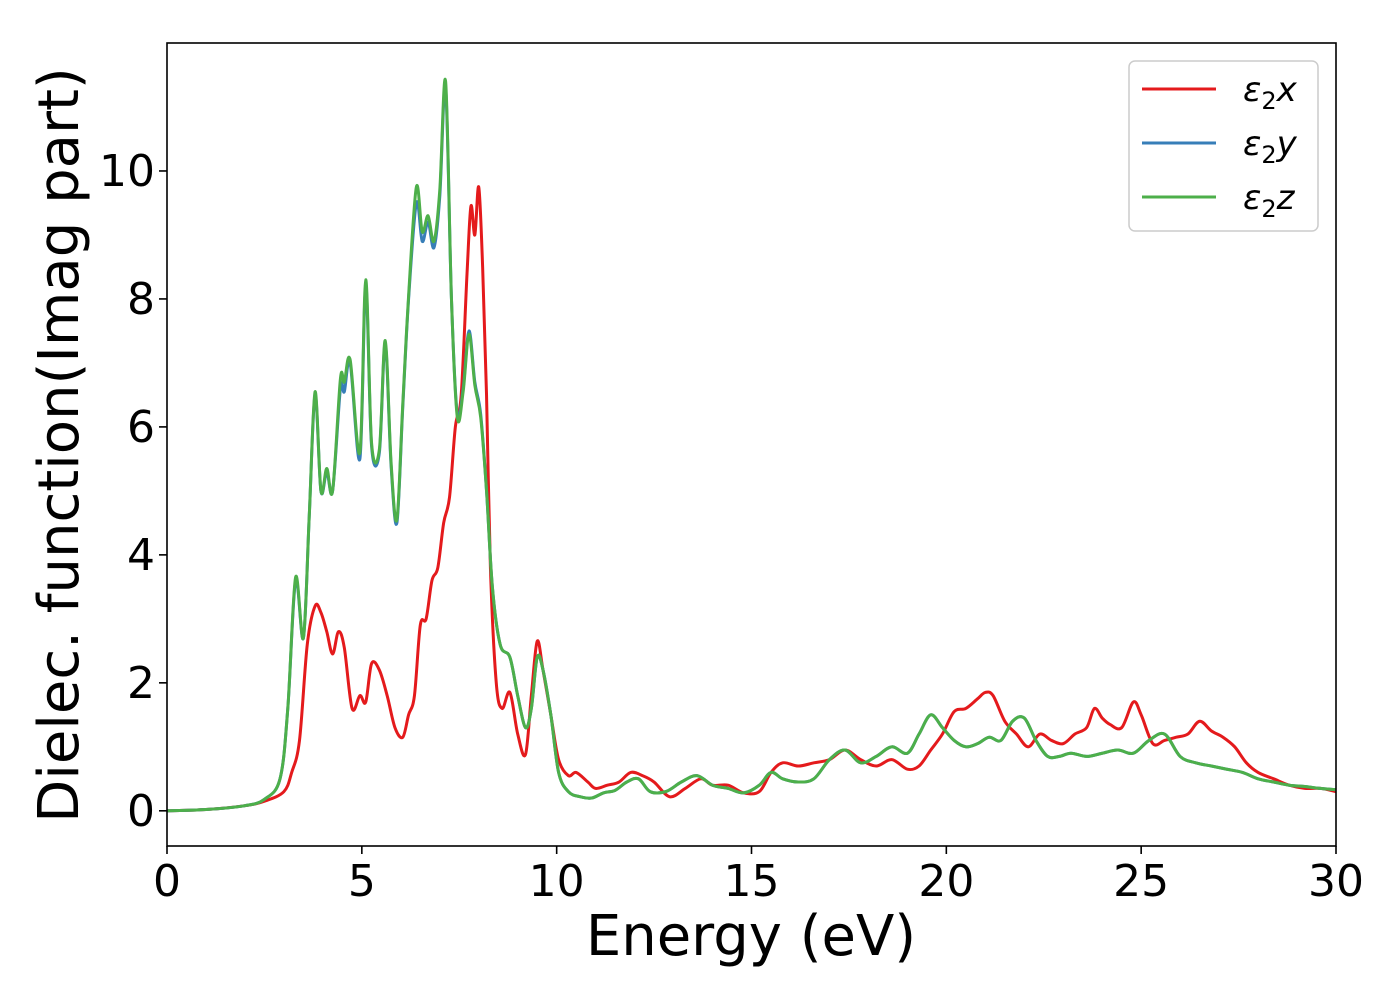 Image resolution: width=1400 pixels, height=1000 pixels. I want to click on x-tick-label: 10, so click(557, 881).